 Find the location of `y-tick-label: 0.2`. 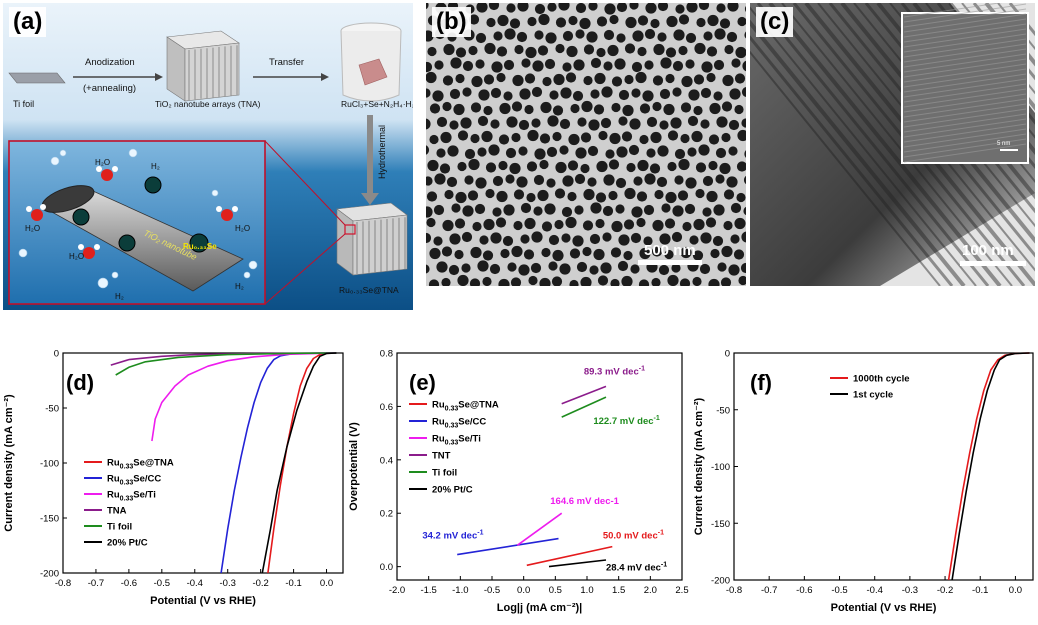

y-tick-label: 0.2 is located at coordinates (386, 514).